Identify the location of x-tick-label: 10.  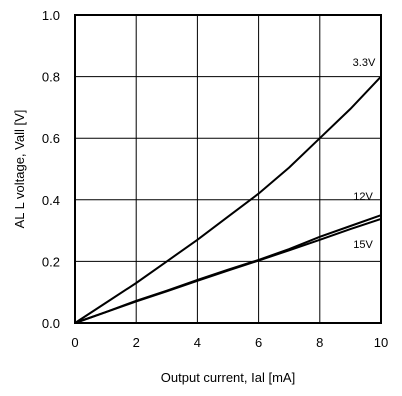
(381, 342).